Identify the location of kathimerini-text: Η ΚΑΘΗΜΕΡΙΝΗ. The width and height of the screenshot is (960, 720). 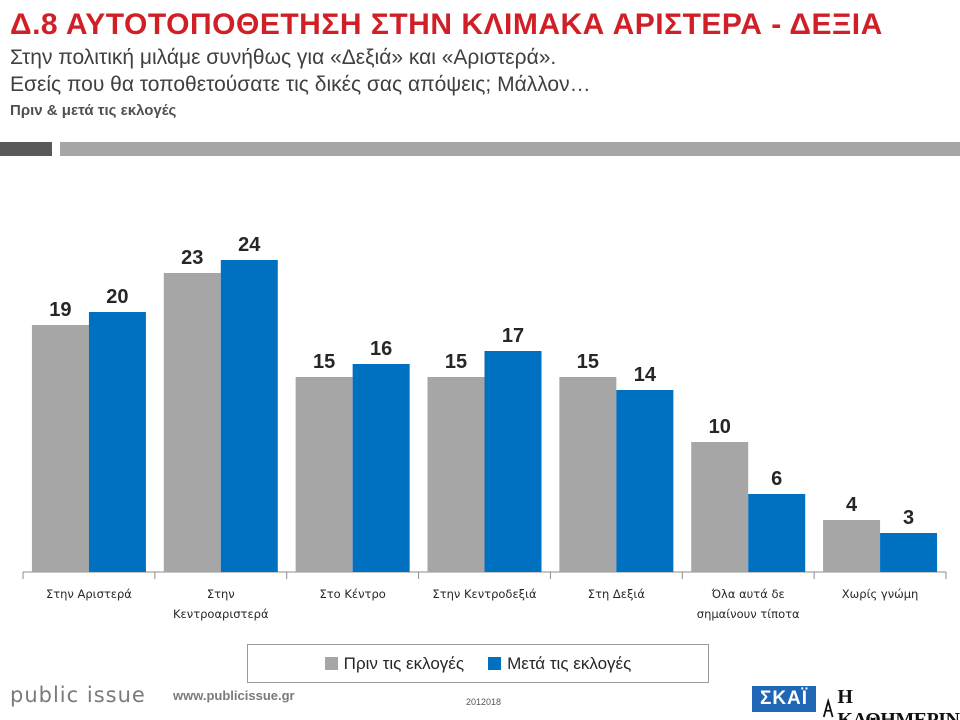
(898, 703).